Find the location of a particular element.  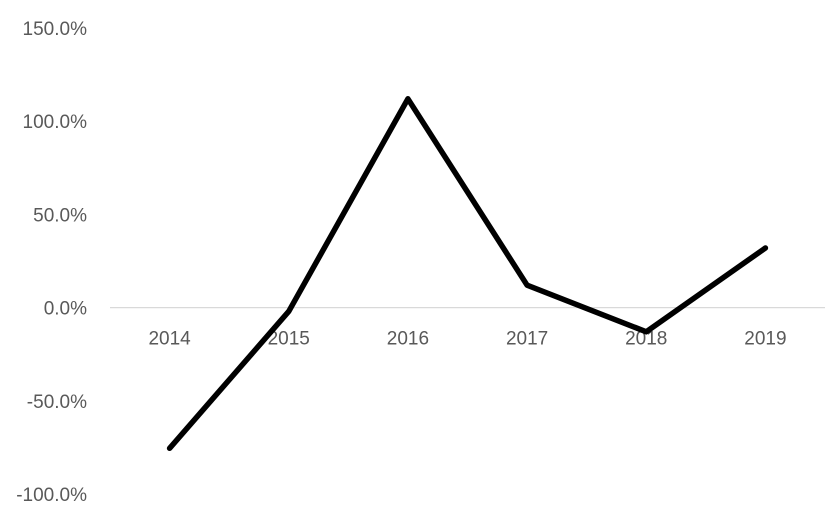

y-tick-label: -100.0% is located at coordinates (51, 494).